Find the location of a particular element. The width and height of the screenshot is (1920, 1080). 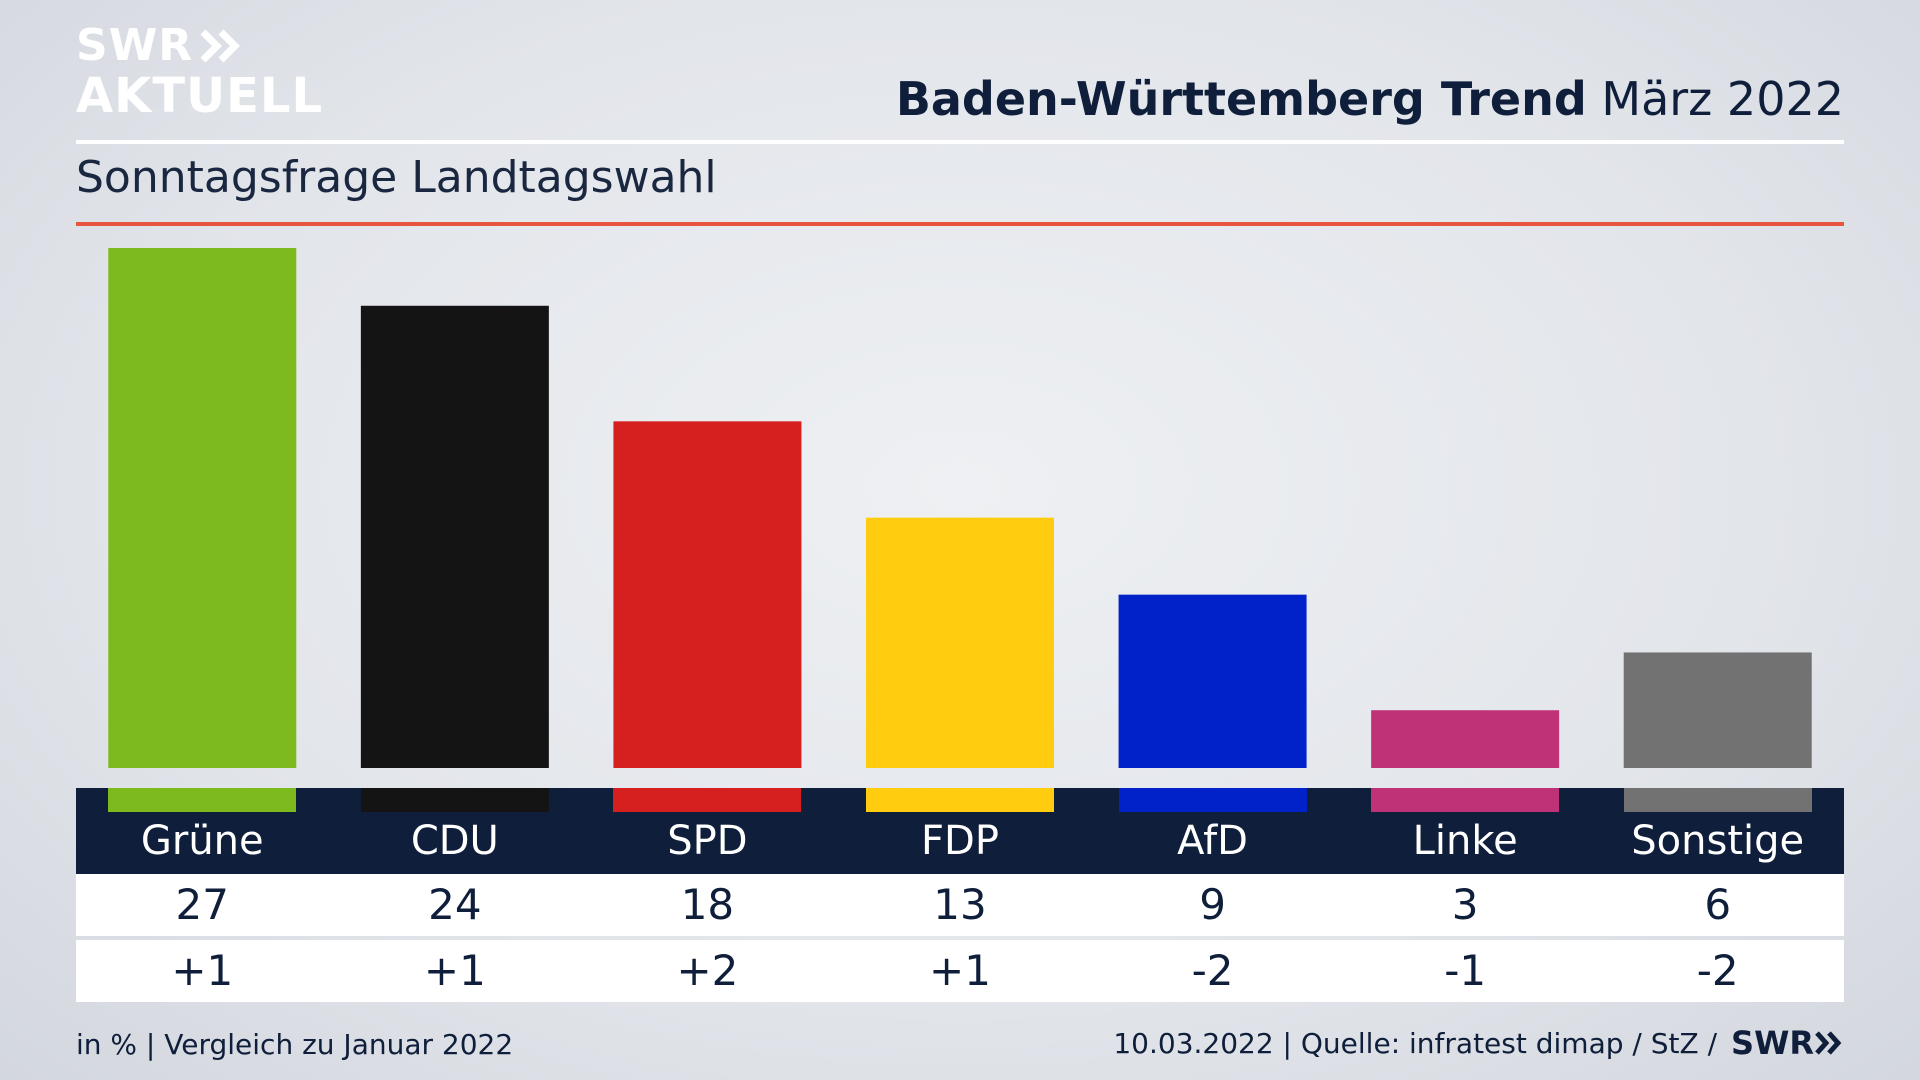

change-label: +2 is located at coordinates (707, 970).